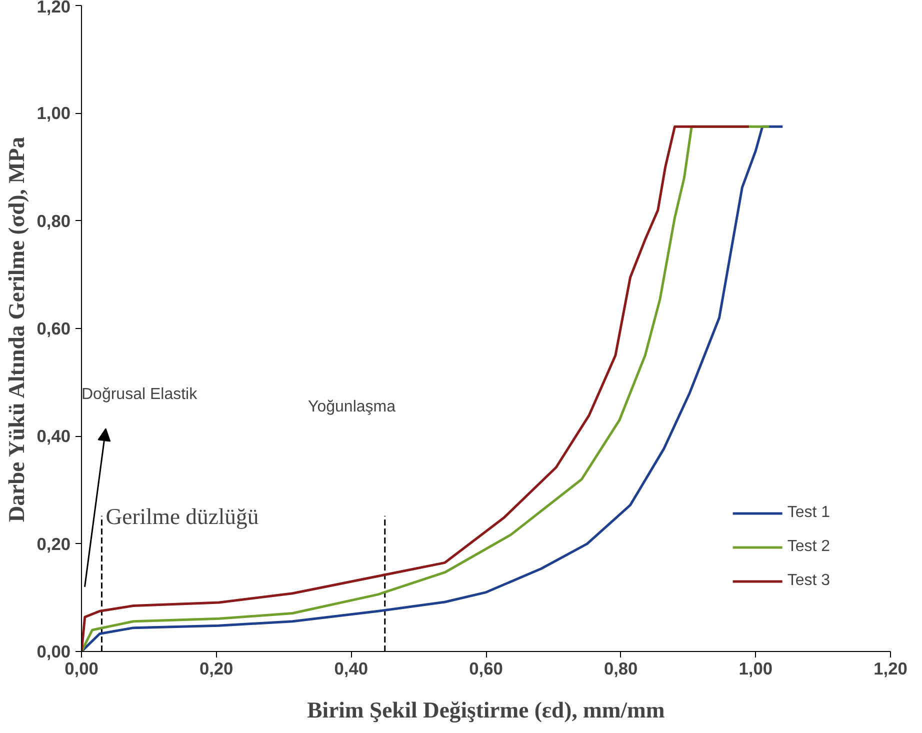 This screenshot has height=733, width=922. I want to click on y-tick-label: 0,40, so click(53, 436).